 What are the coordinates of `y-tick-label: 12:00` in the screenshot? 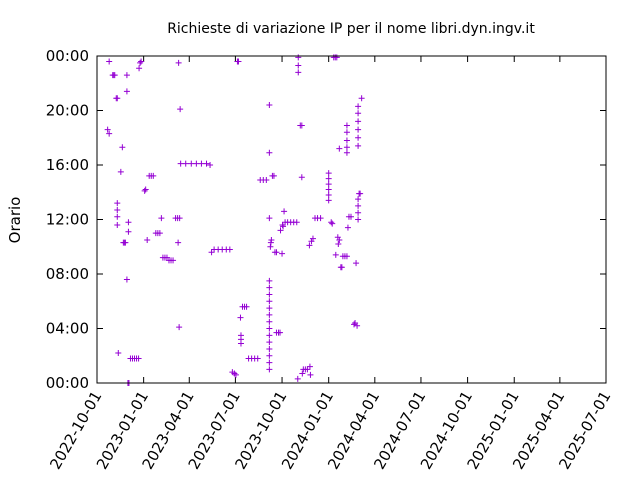 It's located at (67, 220).